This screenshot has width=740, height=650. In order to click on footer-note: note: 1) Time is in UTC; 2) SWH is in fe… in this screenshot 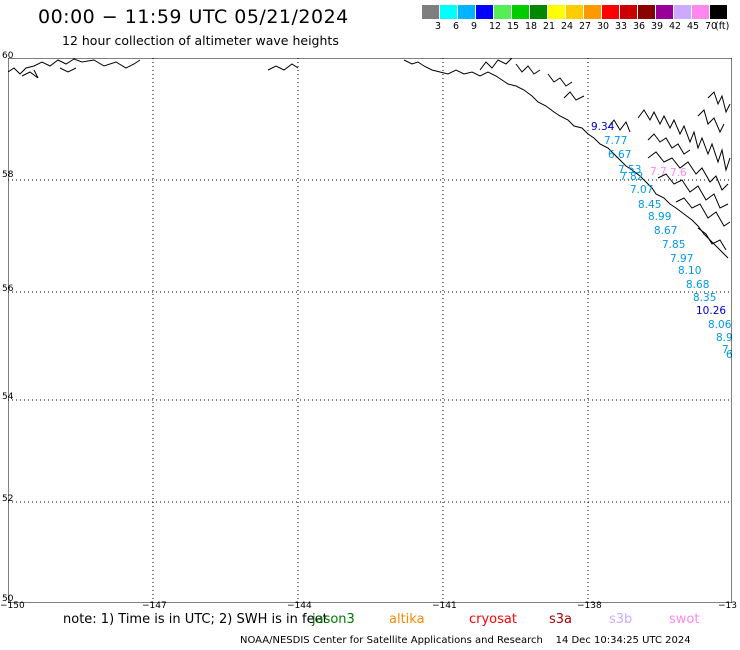, I will do `click(195, 619)`.